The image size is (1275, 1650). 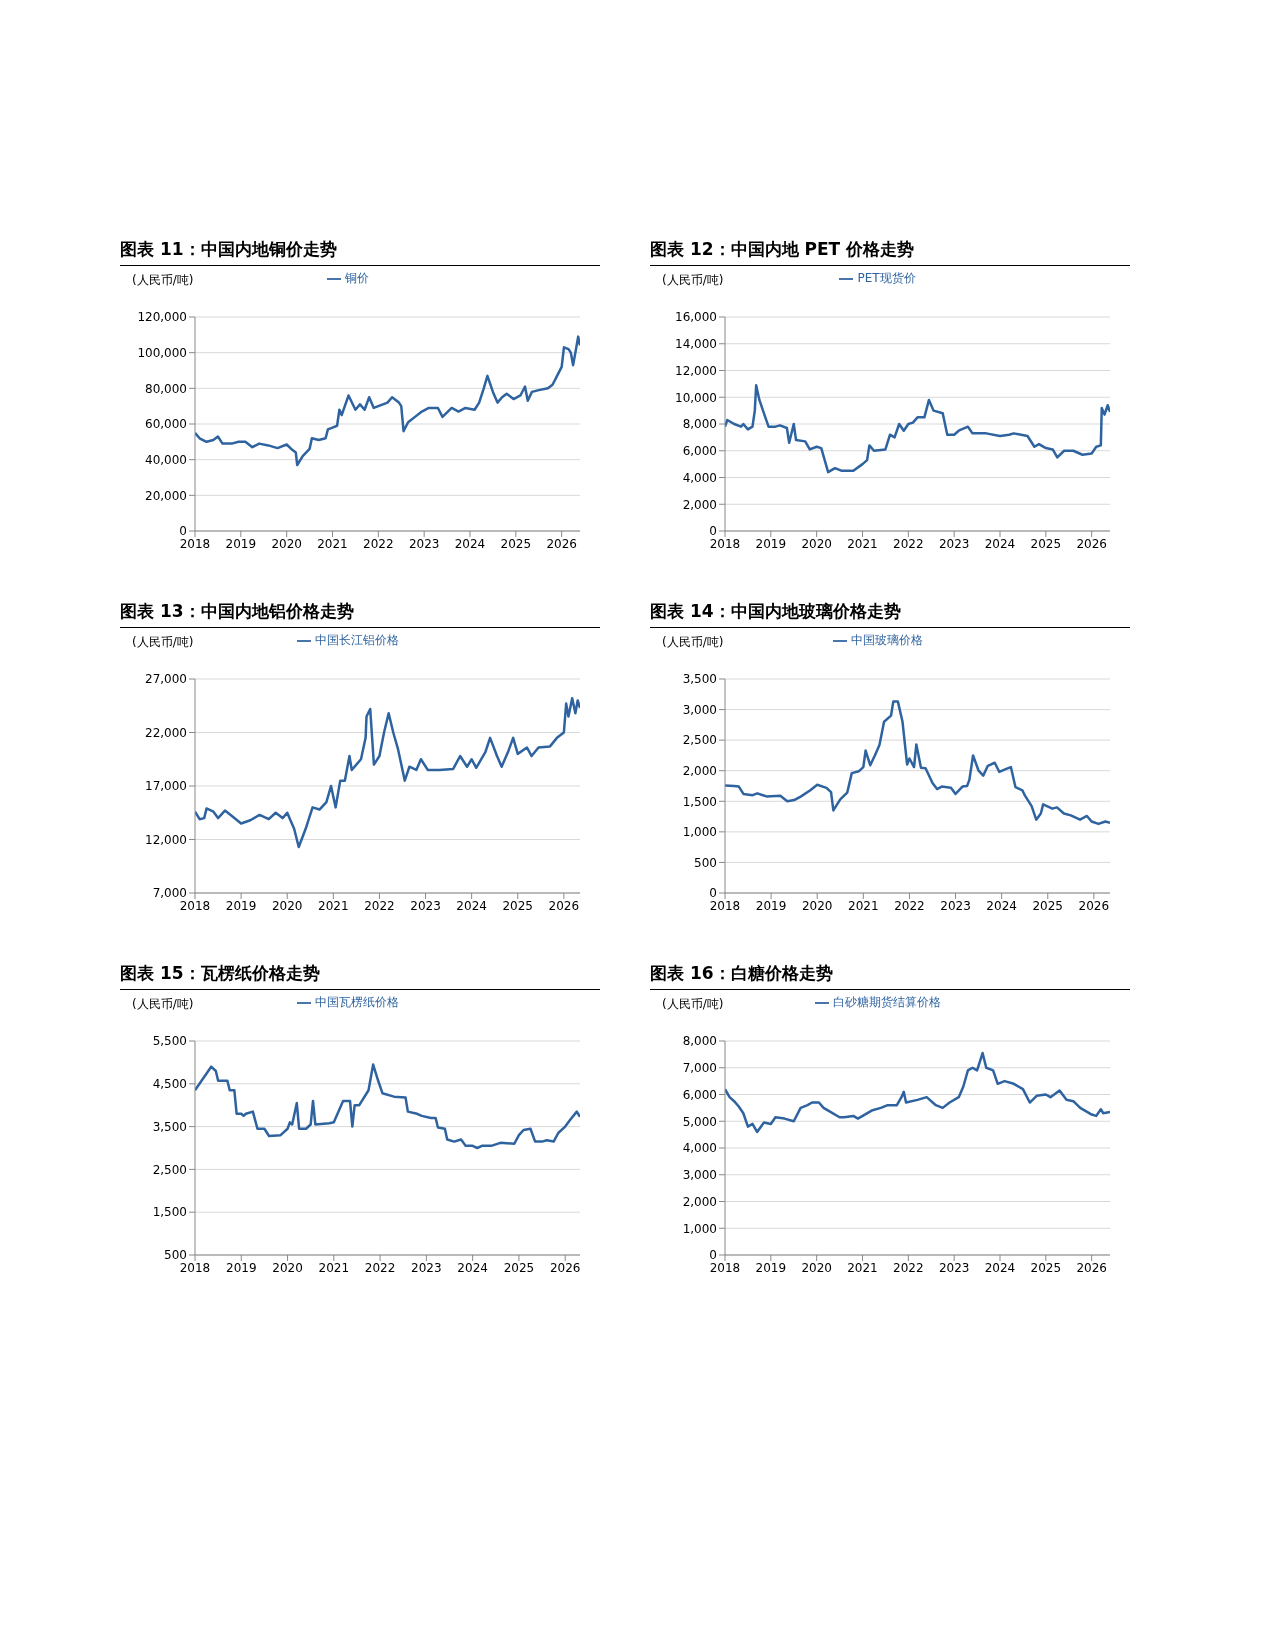 What do you see at coordinates (696, 397) in the screenshot?
I see `y-tick-label: 10,000` at bounding box center [696, 397].